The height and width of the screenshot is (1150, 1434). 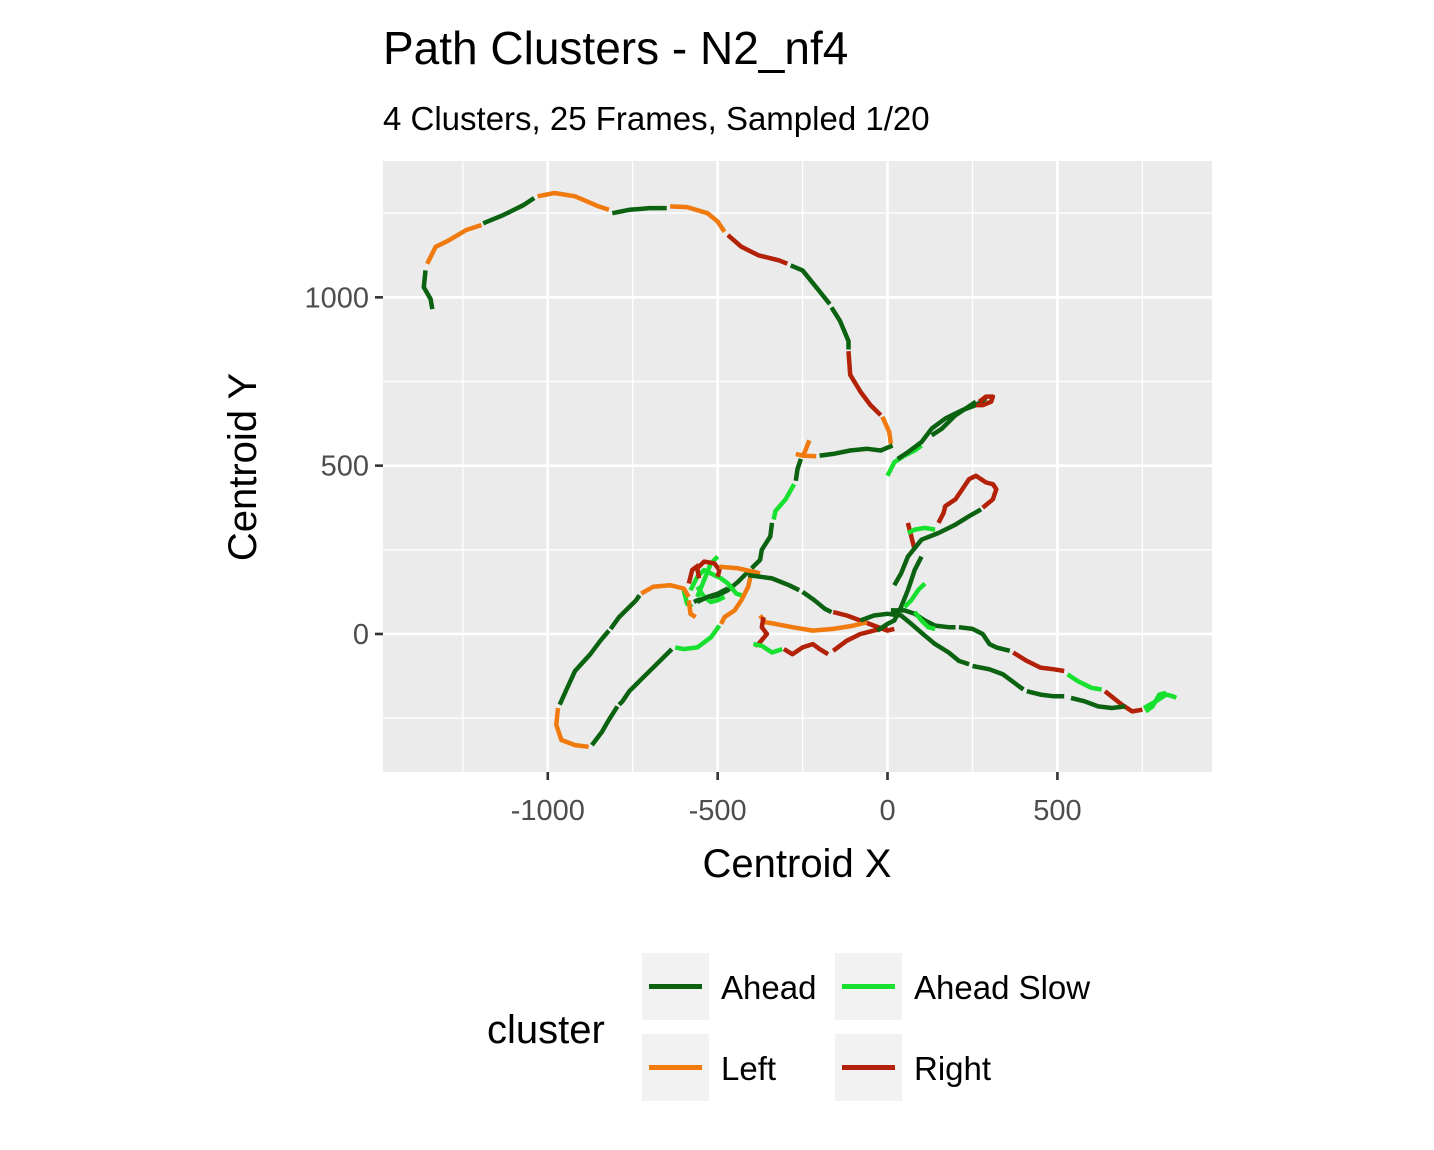 I want to click on legend-item-ahead-slow: Ahead Slow, so click(x=962, y=986).